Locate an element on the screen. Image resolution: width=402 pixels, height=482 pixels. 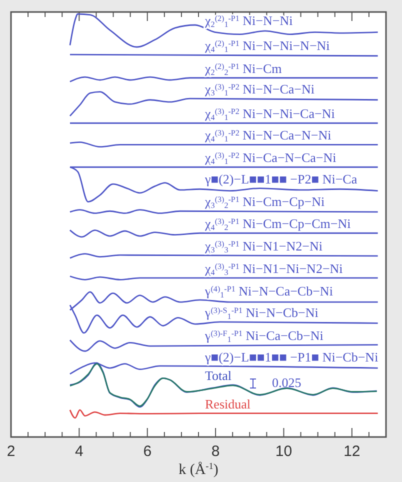
series-label: γ■(2)−L■■1■■ −P2■ Ni−Ca is located at coordinates (281, 178).